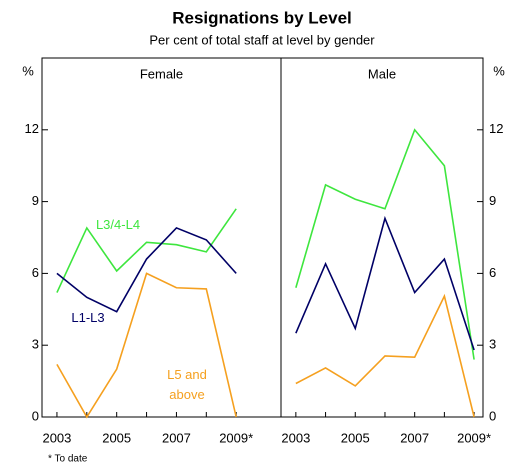  Describe the element at coordinates (187, 384) in the screenshot. I see `series-label: L5 and above` at that location.